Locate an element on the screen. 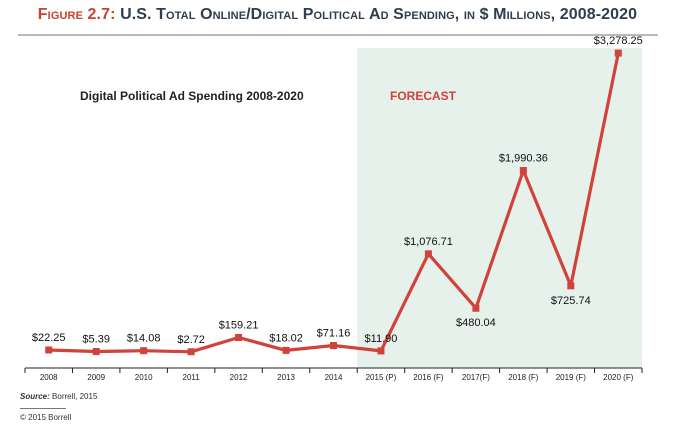 The width and height of the screenshot is (675, 437). data-label: $11.90 is located at coordinates (381, 339).